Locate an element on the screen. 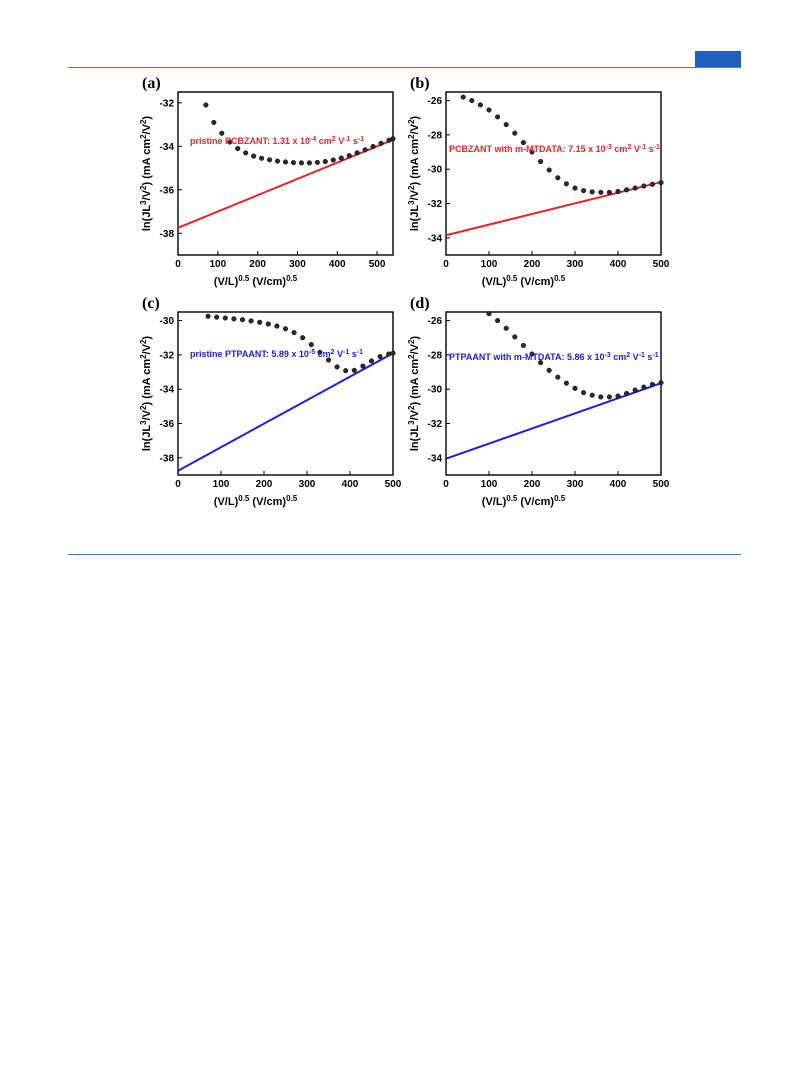 The height and width of the screenshot is (1067, 809). panel-label: (b) is located at coordinates (420, 83).